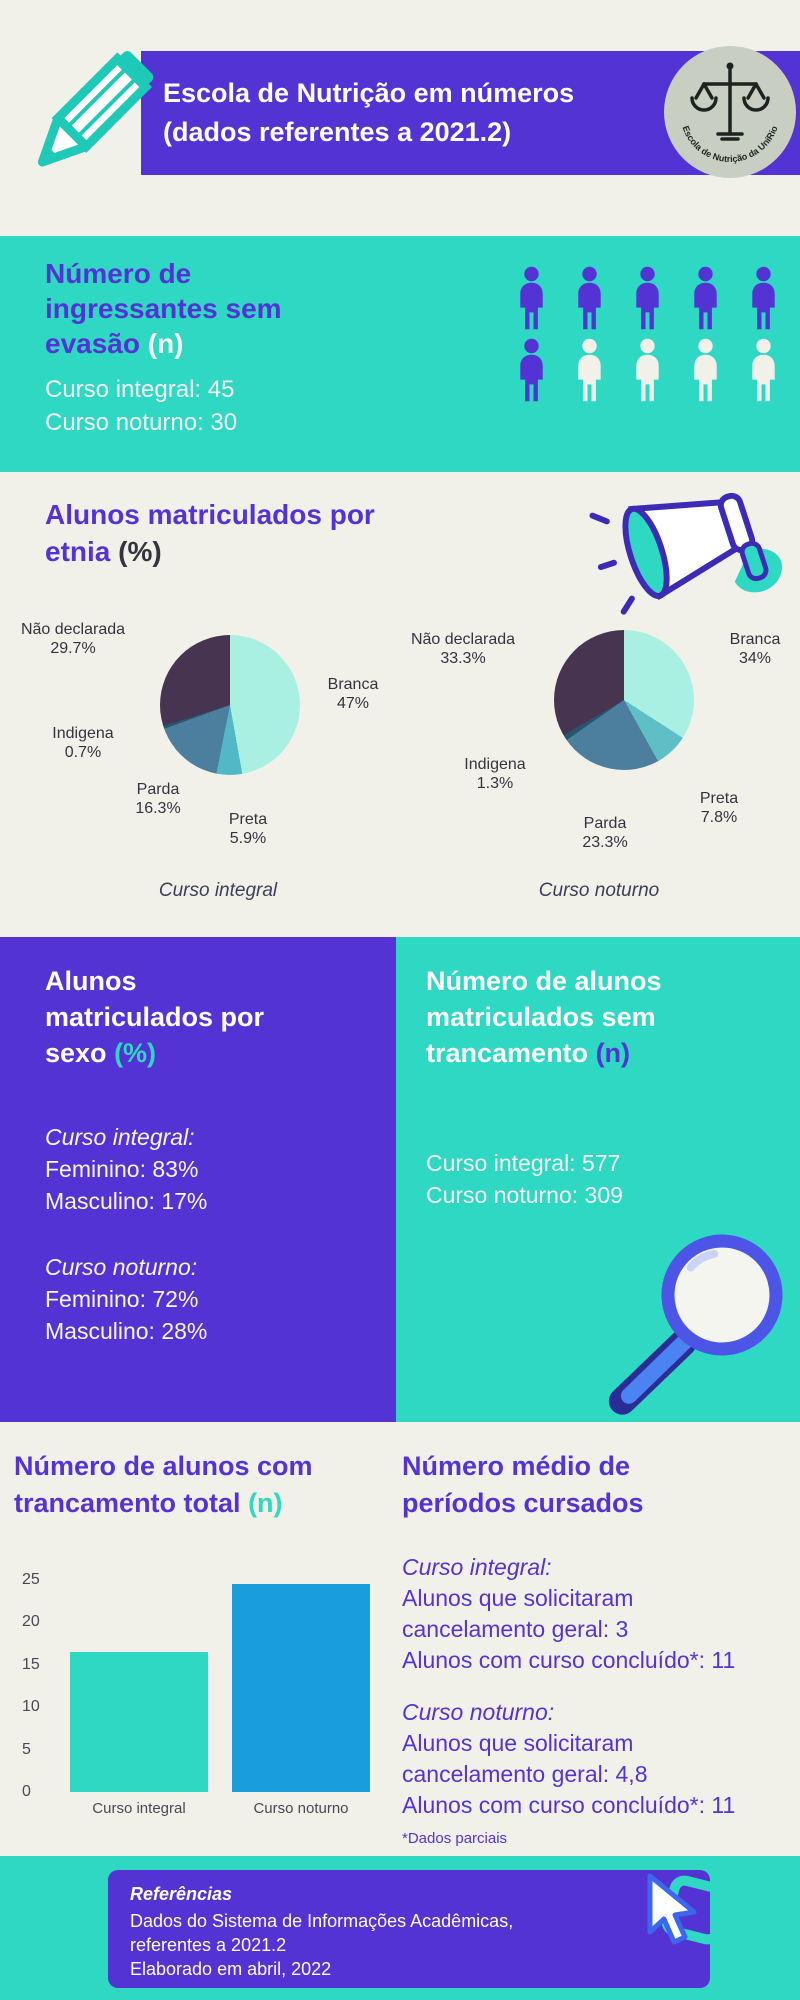  Describe the element at coordinates (694, 542) in the screenshot. I see `megaphone-icon` at that location.